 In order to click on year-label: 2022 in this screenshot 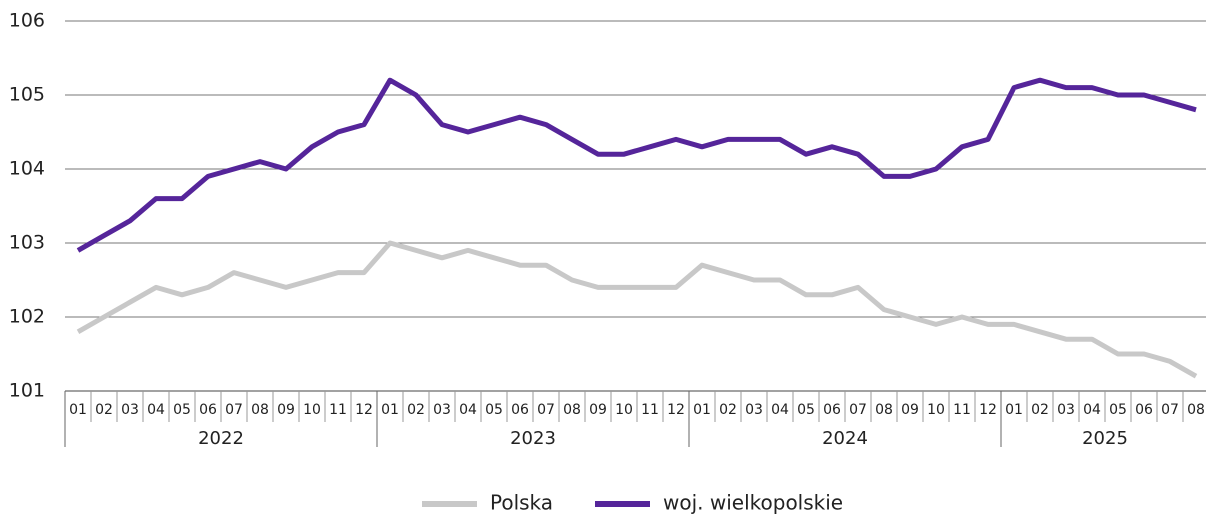, I will do `click(221, 438)`.